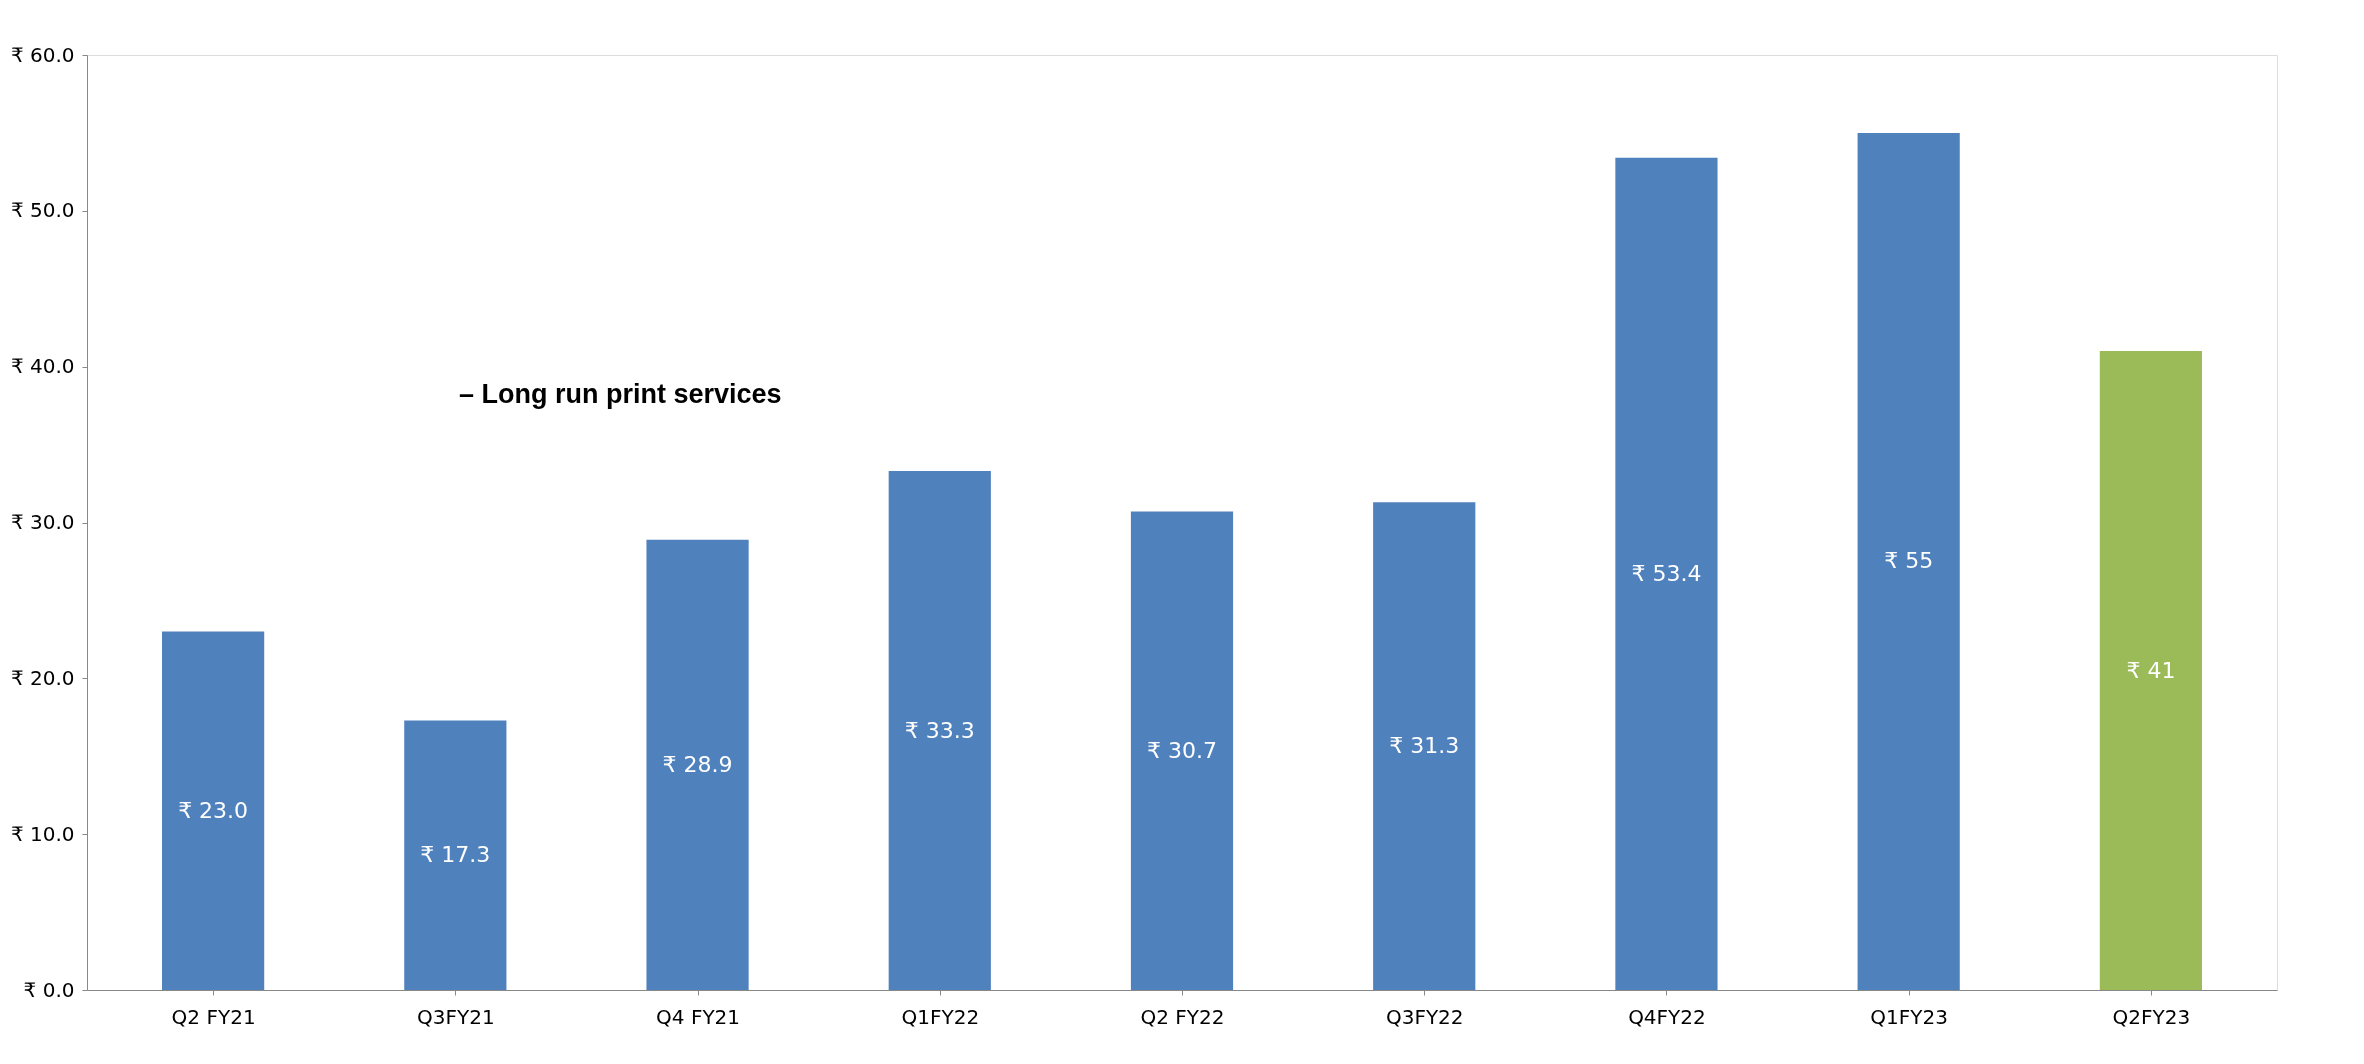  I want to click on x-tick-label: Q3FY22, so click(1424, 1016).